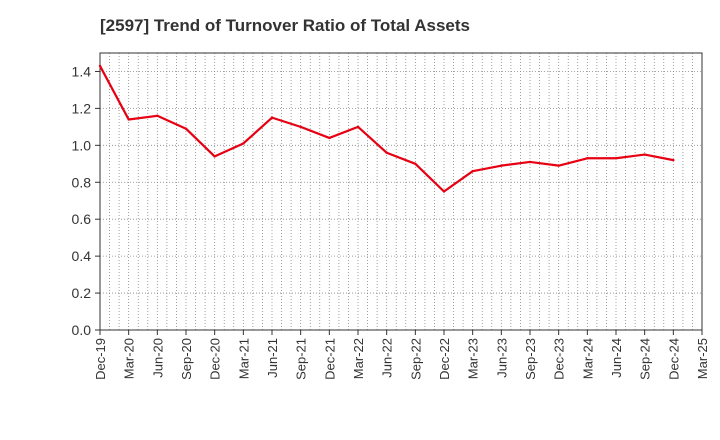 This screenshot has width=720, height=440. I want to click on x-tick-label: Sep-22, so click(415, 359).